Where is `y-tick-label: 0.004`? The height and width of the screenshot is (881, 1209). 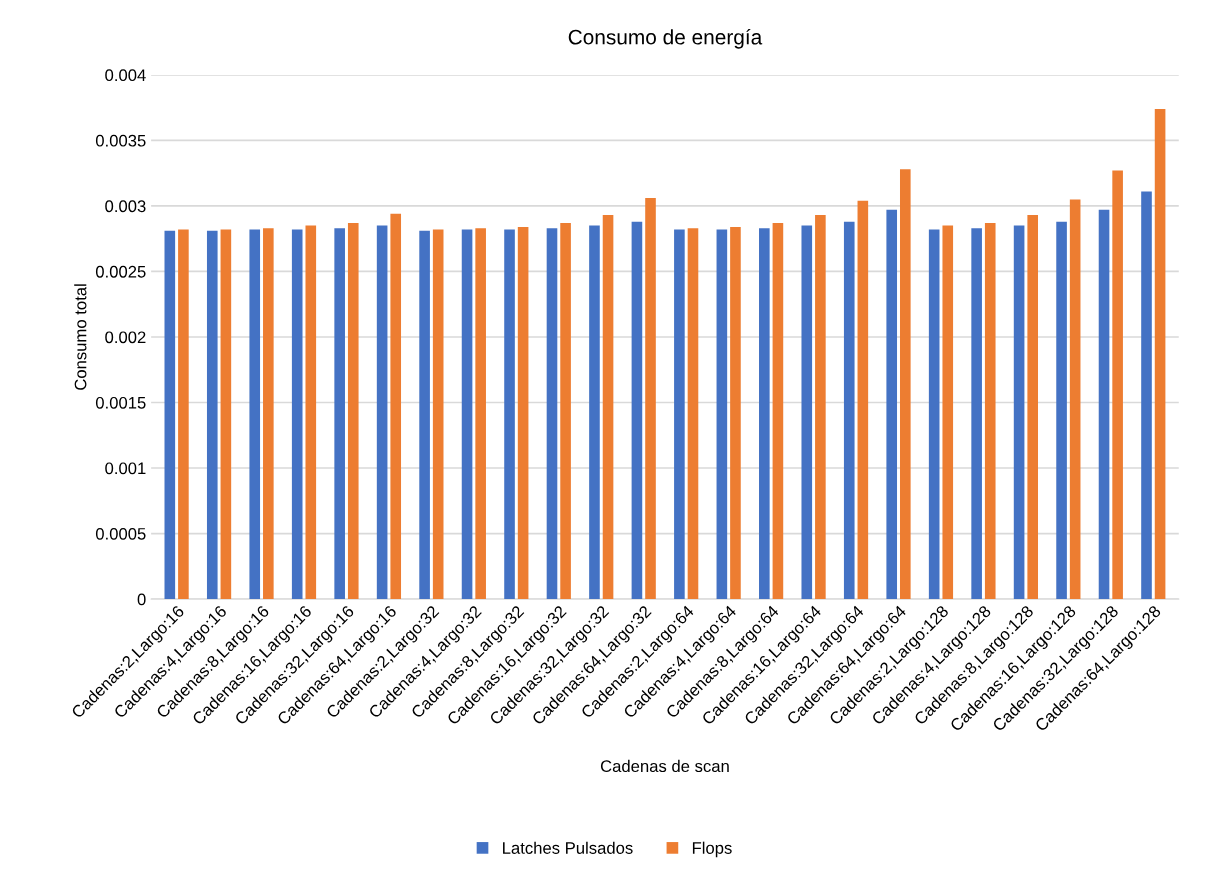
y-tick-label: 0.004 is located at coordinates (125, 75).